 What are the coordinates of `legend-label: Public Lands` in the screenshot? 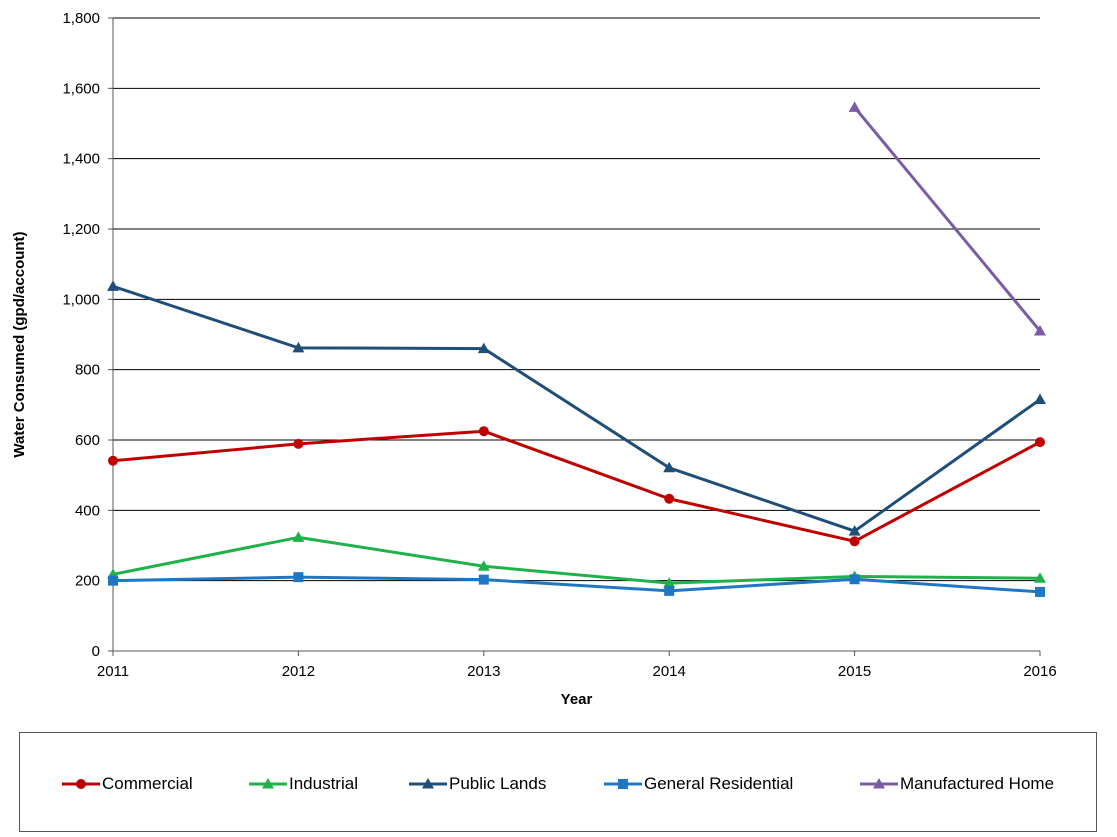 It's located at (498, 783).